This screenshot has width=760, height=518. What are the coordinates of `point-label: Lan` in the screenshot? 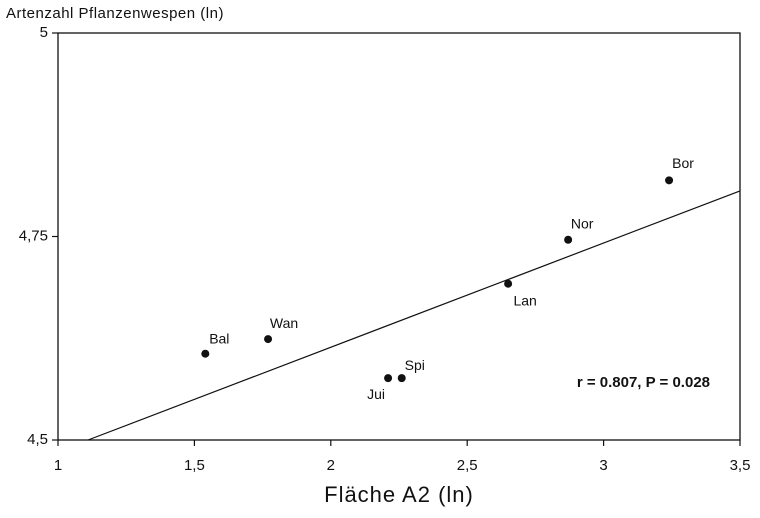 It's located at (524, 300).